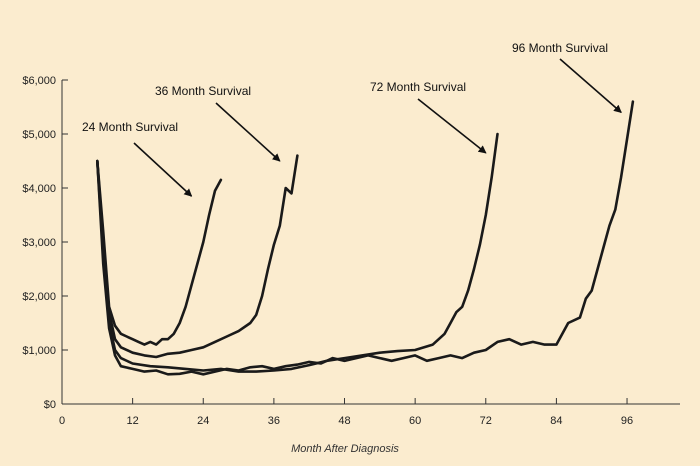  Describe the element at coordinates (344, 421) in the screenshot. I see `x-tick-label: 48` at that location.